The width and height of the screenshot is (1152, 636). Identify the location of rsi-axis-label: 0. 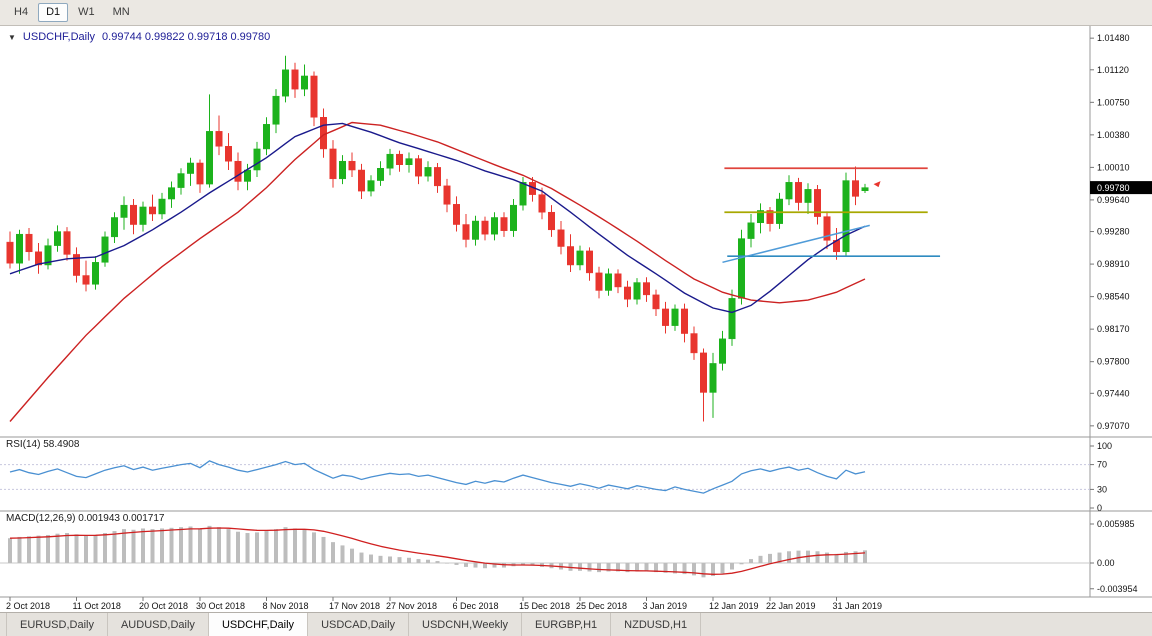
(1099, 508).